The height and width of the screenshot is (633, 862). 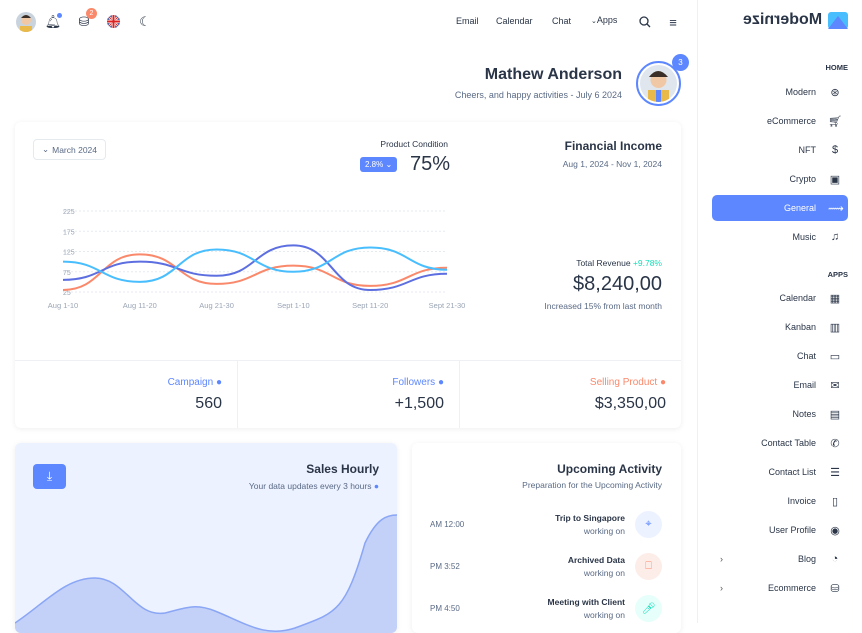 What do you see at coordinates (604, 20) in the screenshot?
I see `nav-apps: ⌄Apps` at bounding box center [604, 20].